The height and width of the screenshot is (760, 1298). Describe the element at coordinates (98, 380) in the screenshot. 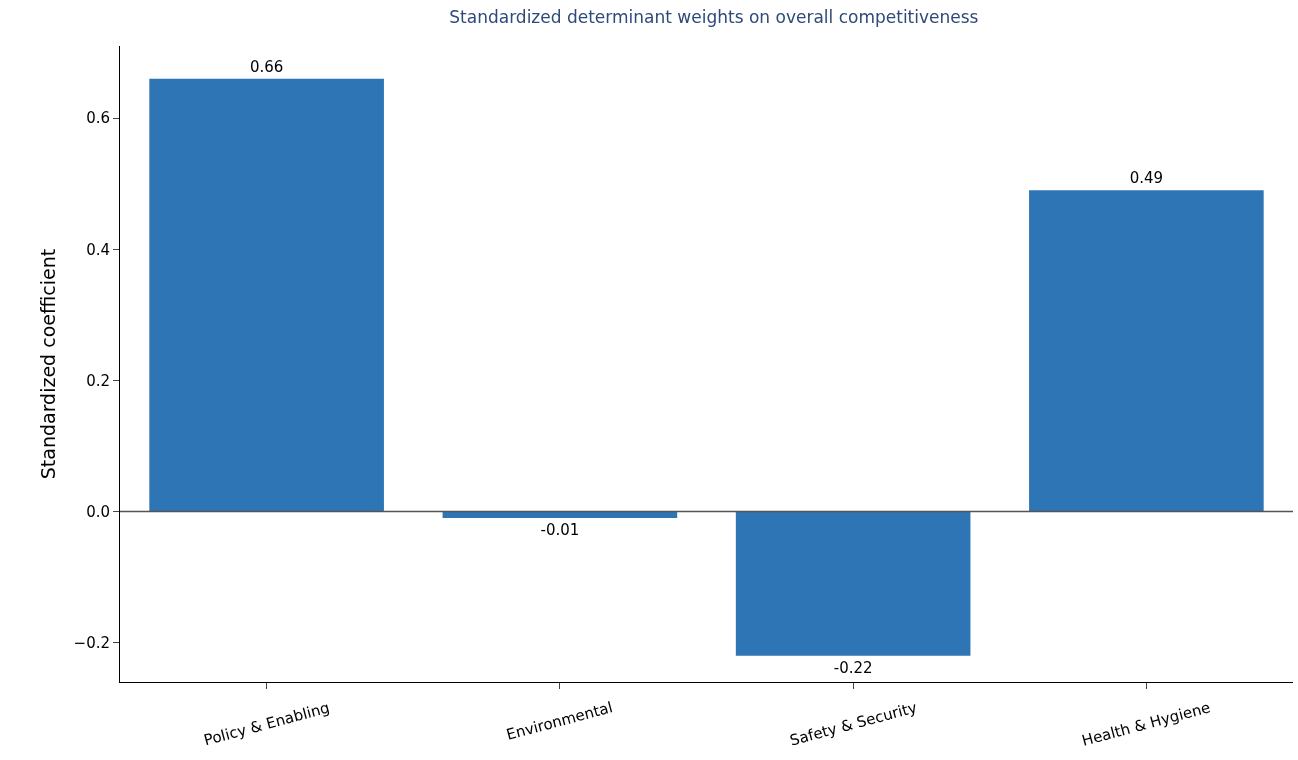

I see `y-tick-label: 0.2` at that location.